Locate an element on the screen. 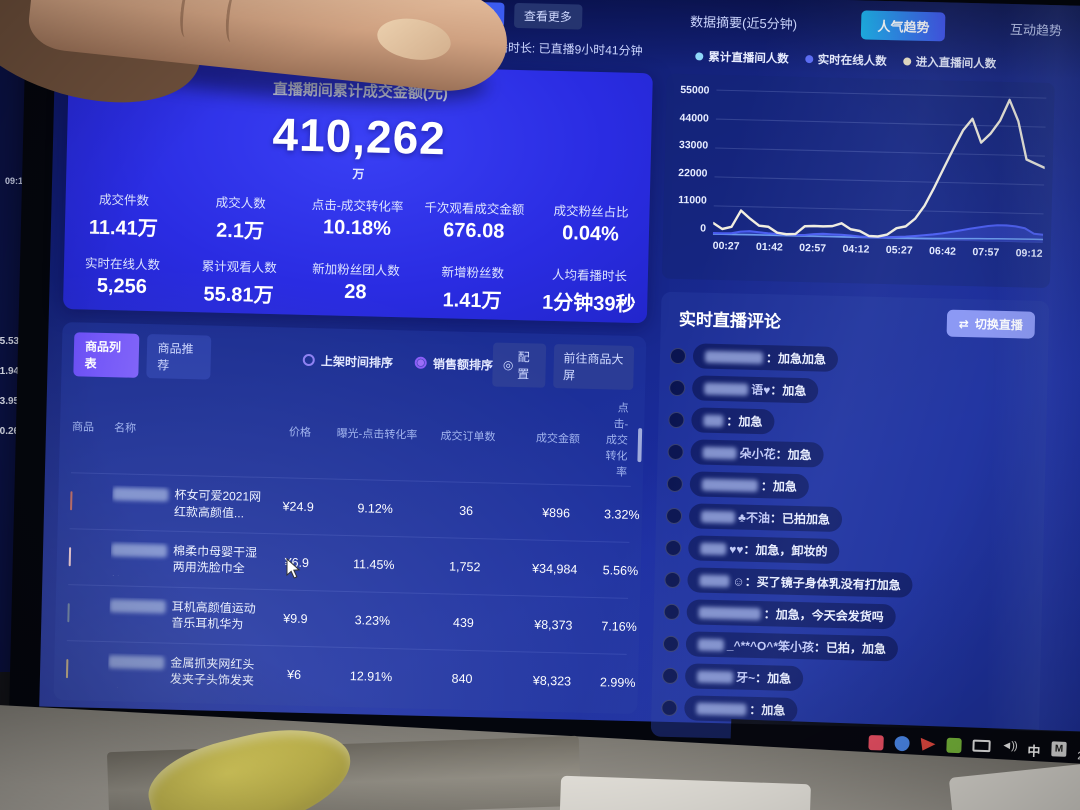 This screenshot has width=1080, height=810. trend-chart is located at coordinates (879, 166).